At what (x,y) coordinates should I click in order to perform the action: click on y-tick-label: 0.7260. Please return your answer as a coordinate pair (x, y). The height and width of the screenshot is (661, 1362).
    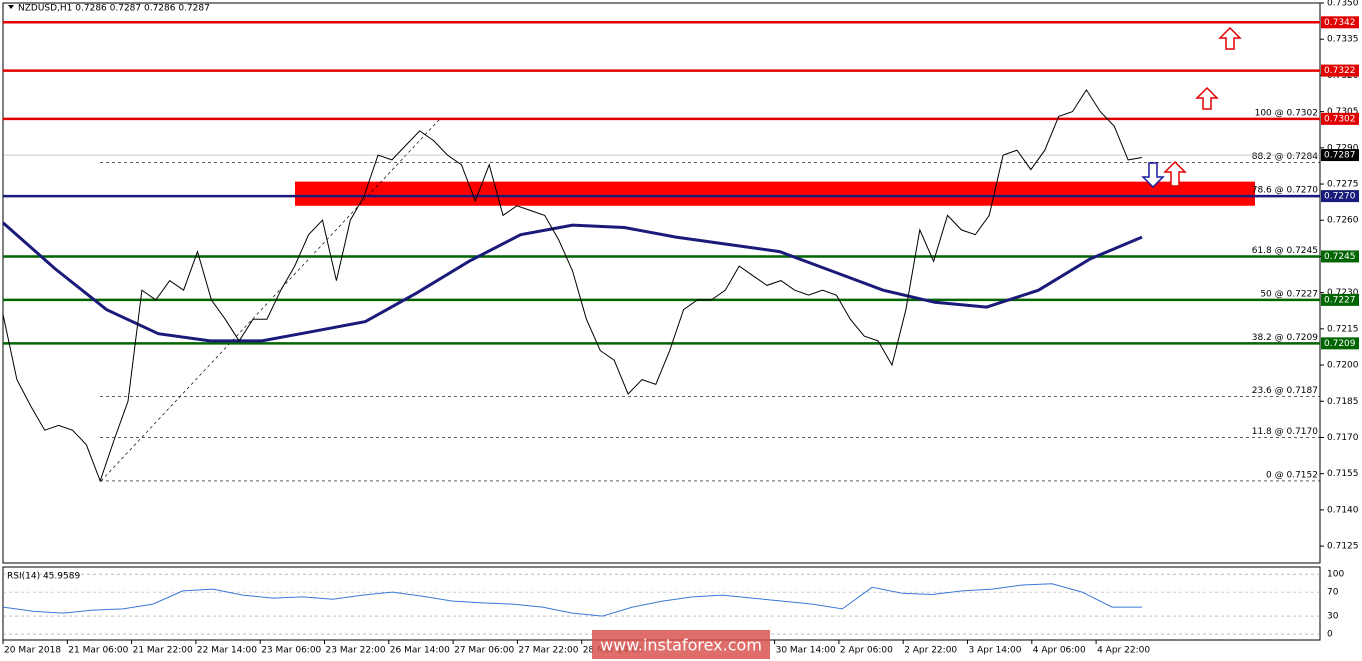
    Looking at the image, I should click on (1343, 221).